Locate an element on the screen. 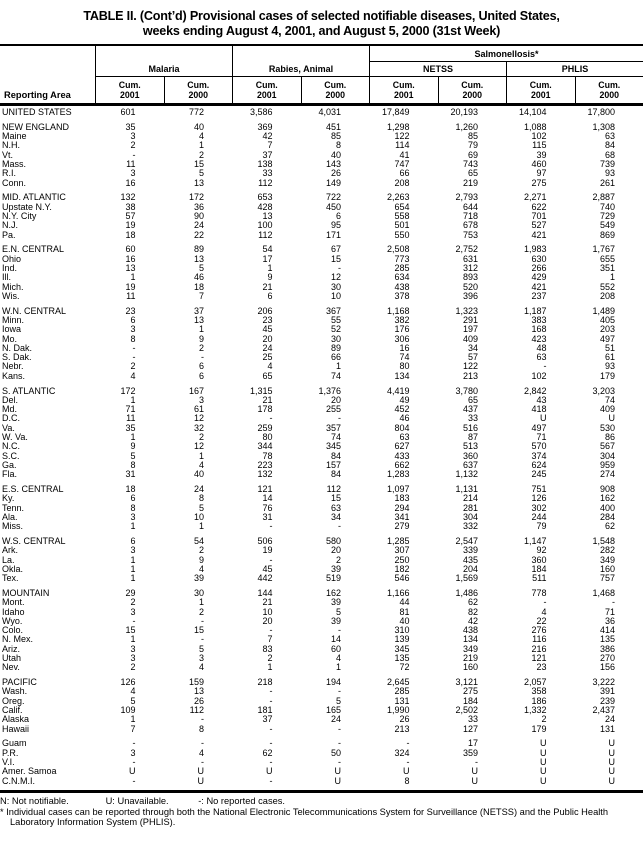 This screenshot has width=643, height=852. reporting-area-cell: N.J. is located at coordinates (10, 225).